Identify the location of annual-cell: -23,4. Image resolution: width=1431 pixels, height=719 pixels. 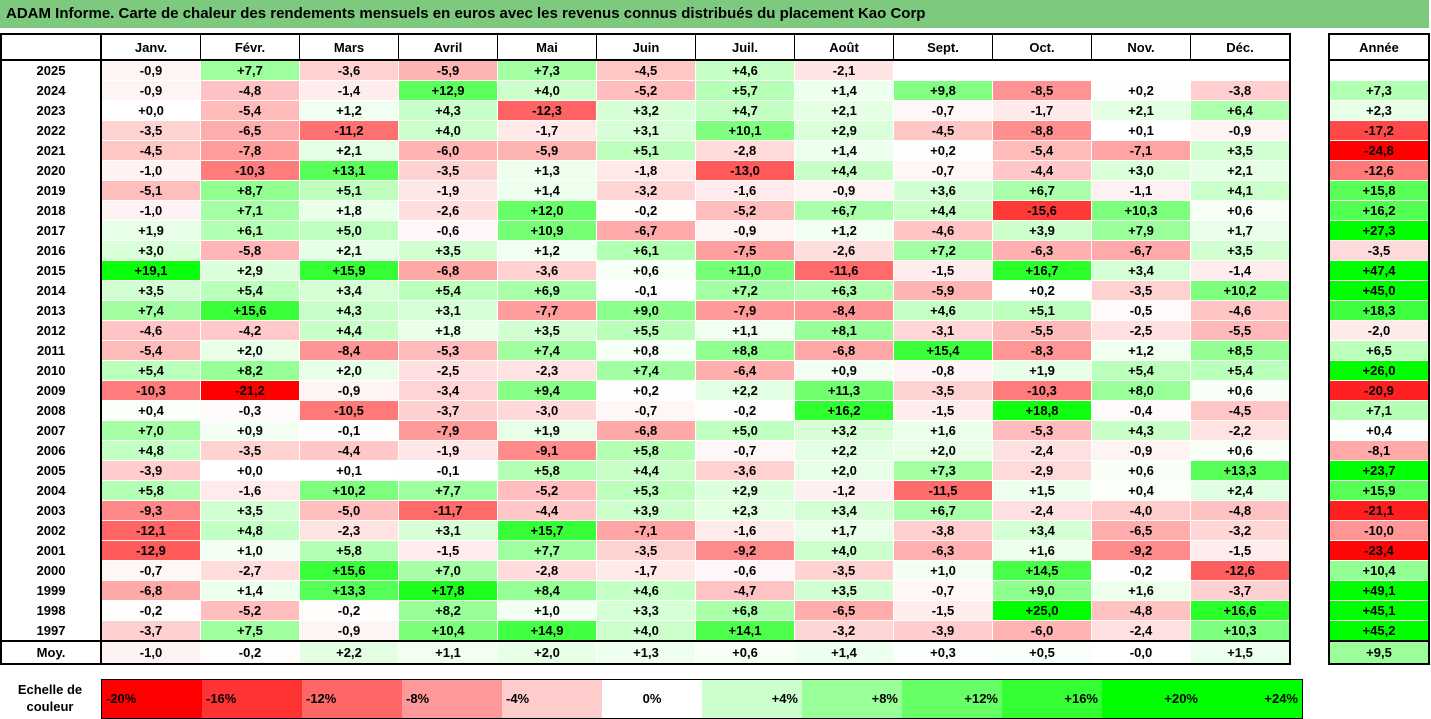
(1379, 550).